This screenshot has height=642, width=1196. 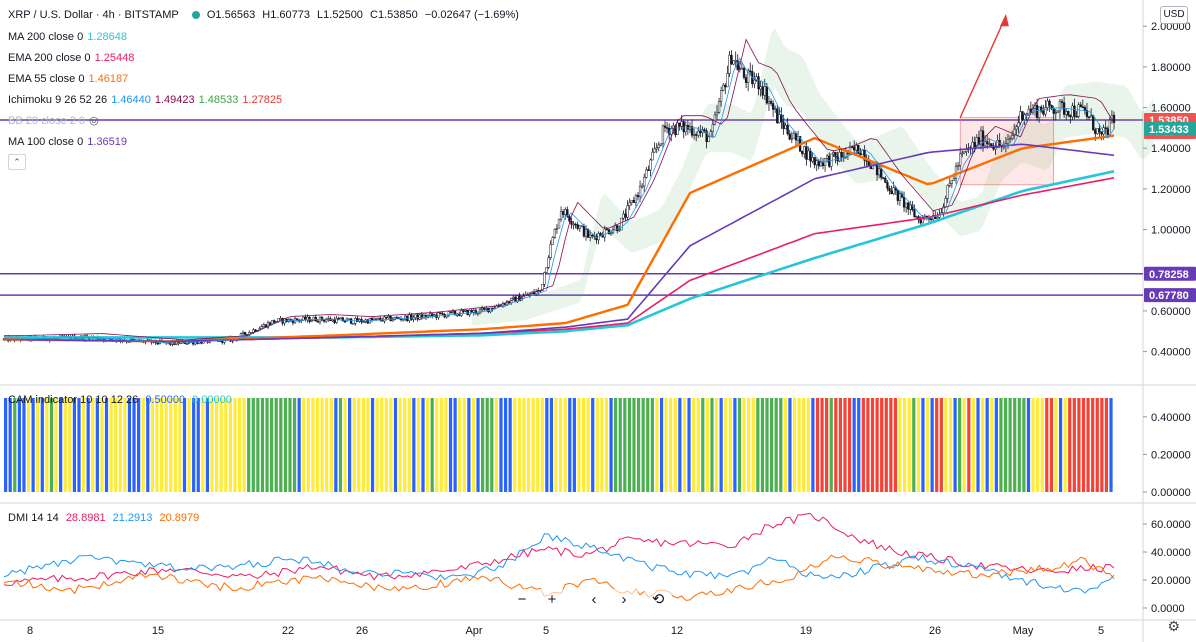 I want to click on dmi-legend-title: DMI 14 14, so click(x=33, y=518).